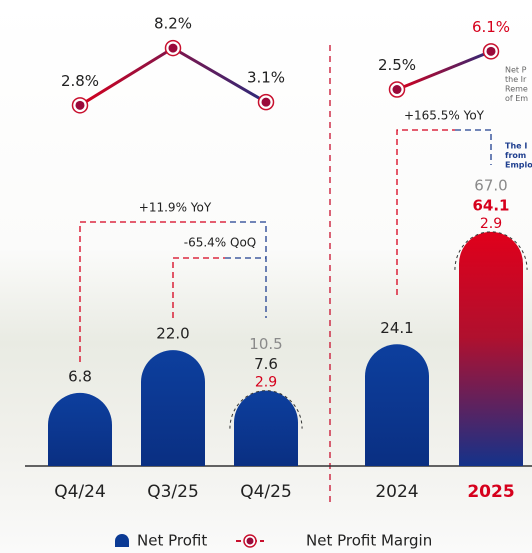 The image size is (532, 553). What do you see at coordinates (172, 334) in the screenshot?
I see `value-label: 22.0` at bounding box center [172, 334].